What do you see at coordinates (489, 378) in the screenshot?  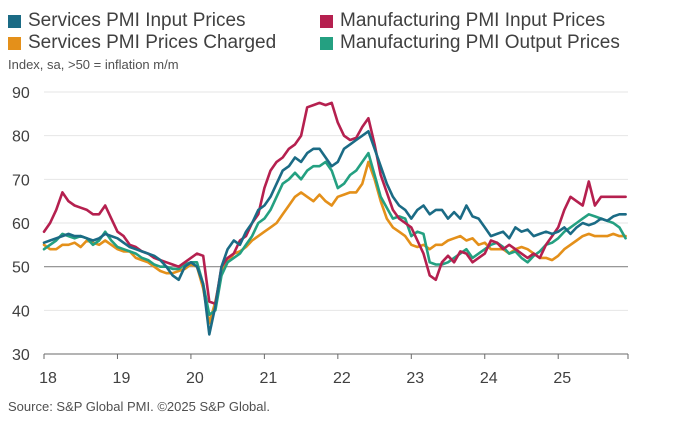 I see `x-tick-label: 24` at bounding box center [489, 378].